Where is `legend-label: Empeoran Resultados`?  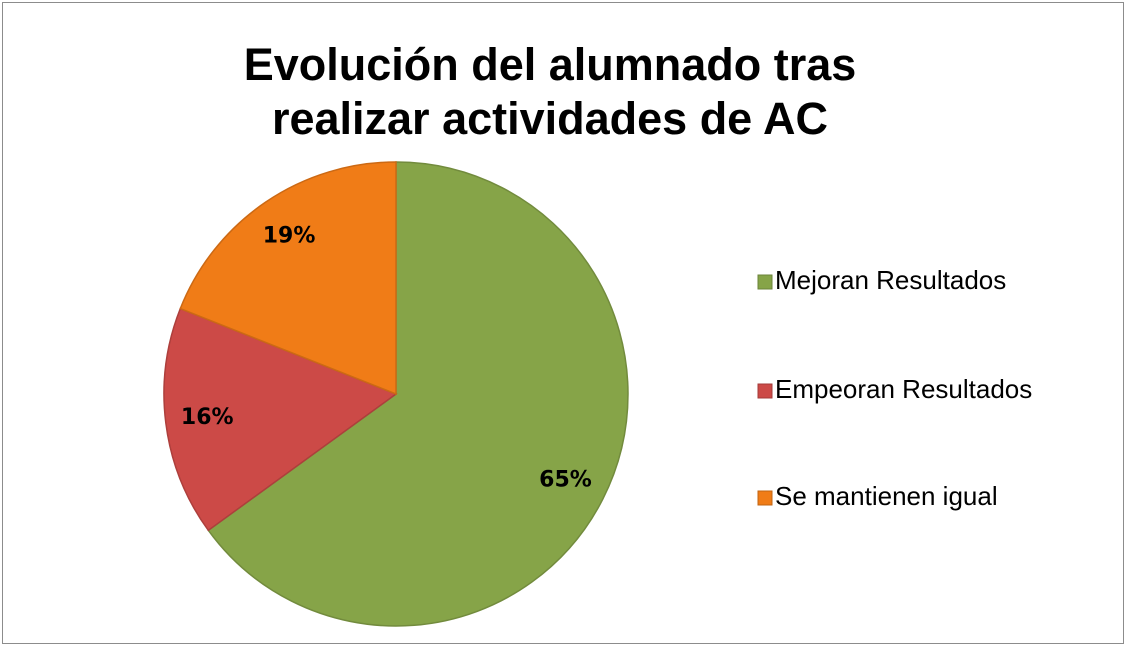
legend-label: Empeoran Resultados is located at coordinates (903, 389).